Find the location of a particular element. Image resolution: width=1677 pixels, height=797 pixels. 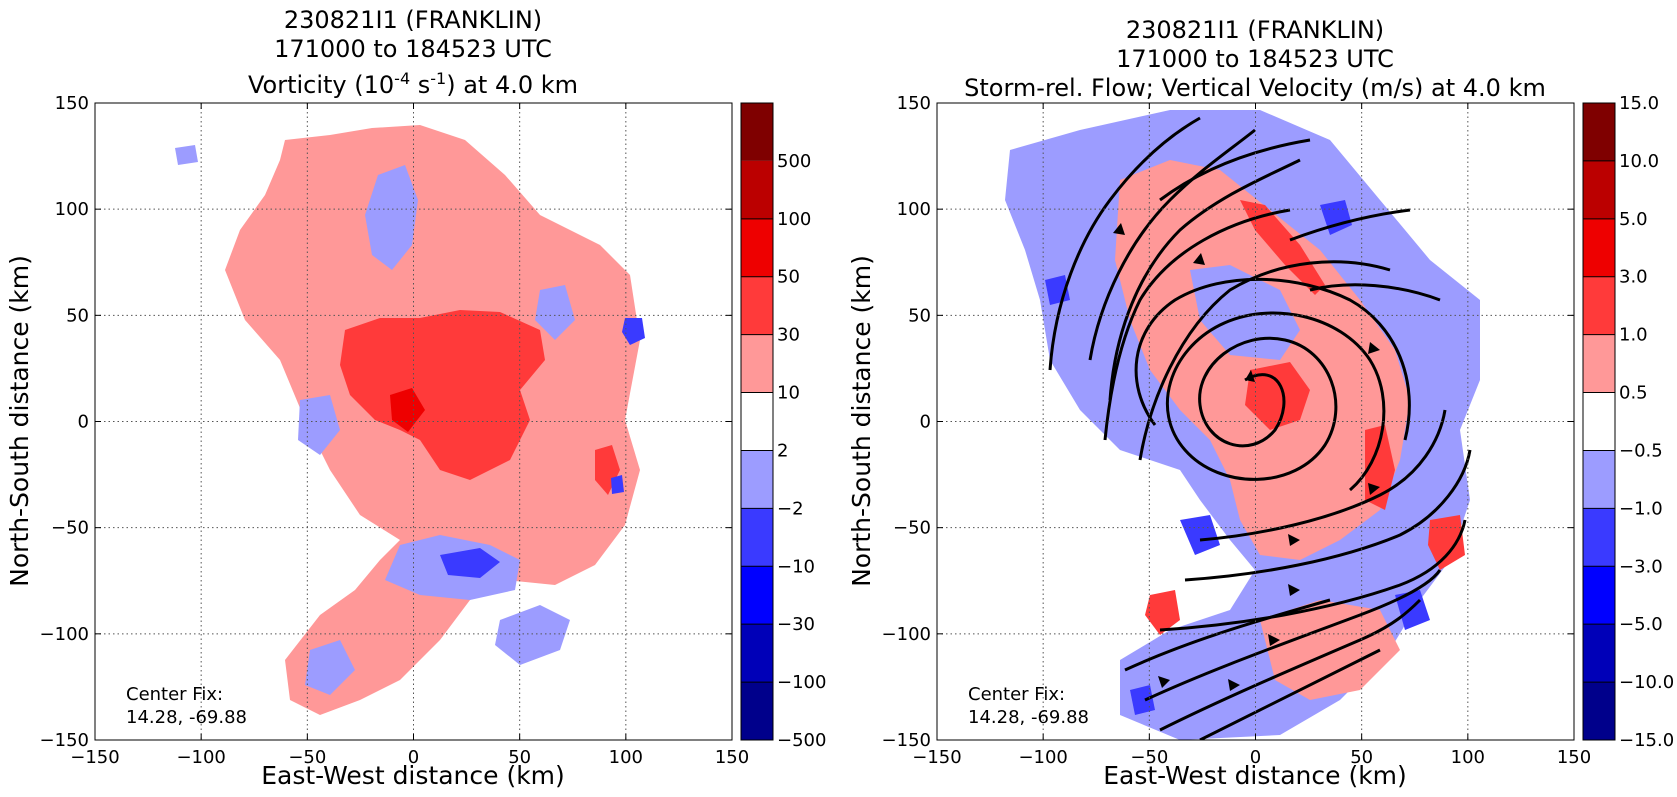

vorticity-colorbar-label: −30 is located at coordinates (796, 624).